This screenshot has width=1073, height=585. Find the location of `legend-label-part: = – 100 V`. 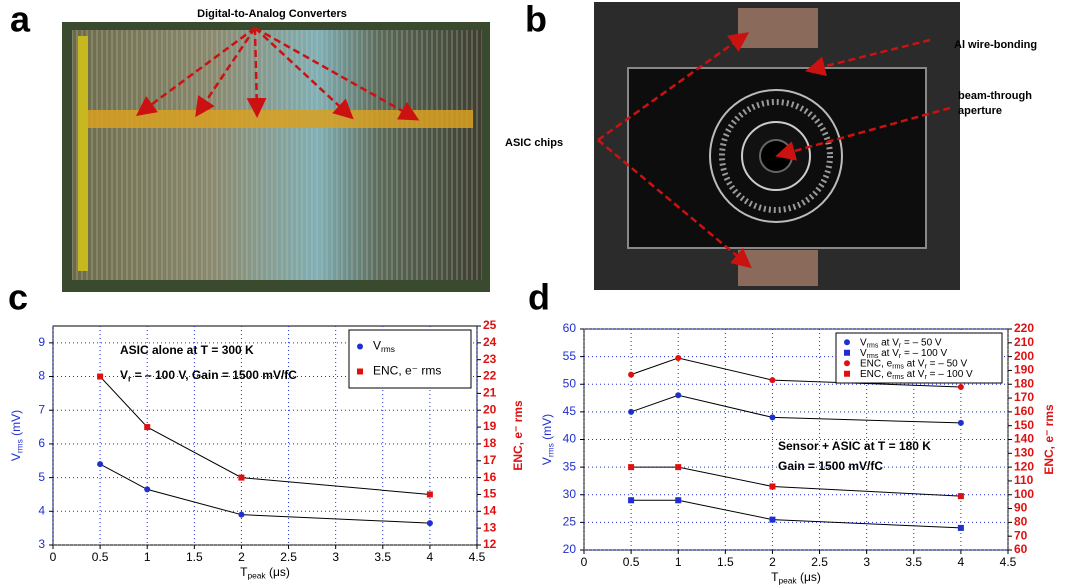

legend-label-part: = – 100 V is located at coordinates (950, 373).